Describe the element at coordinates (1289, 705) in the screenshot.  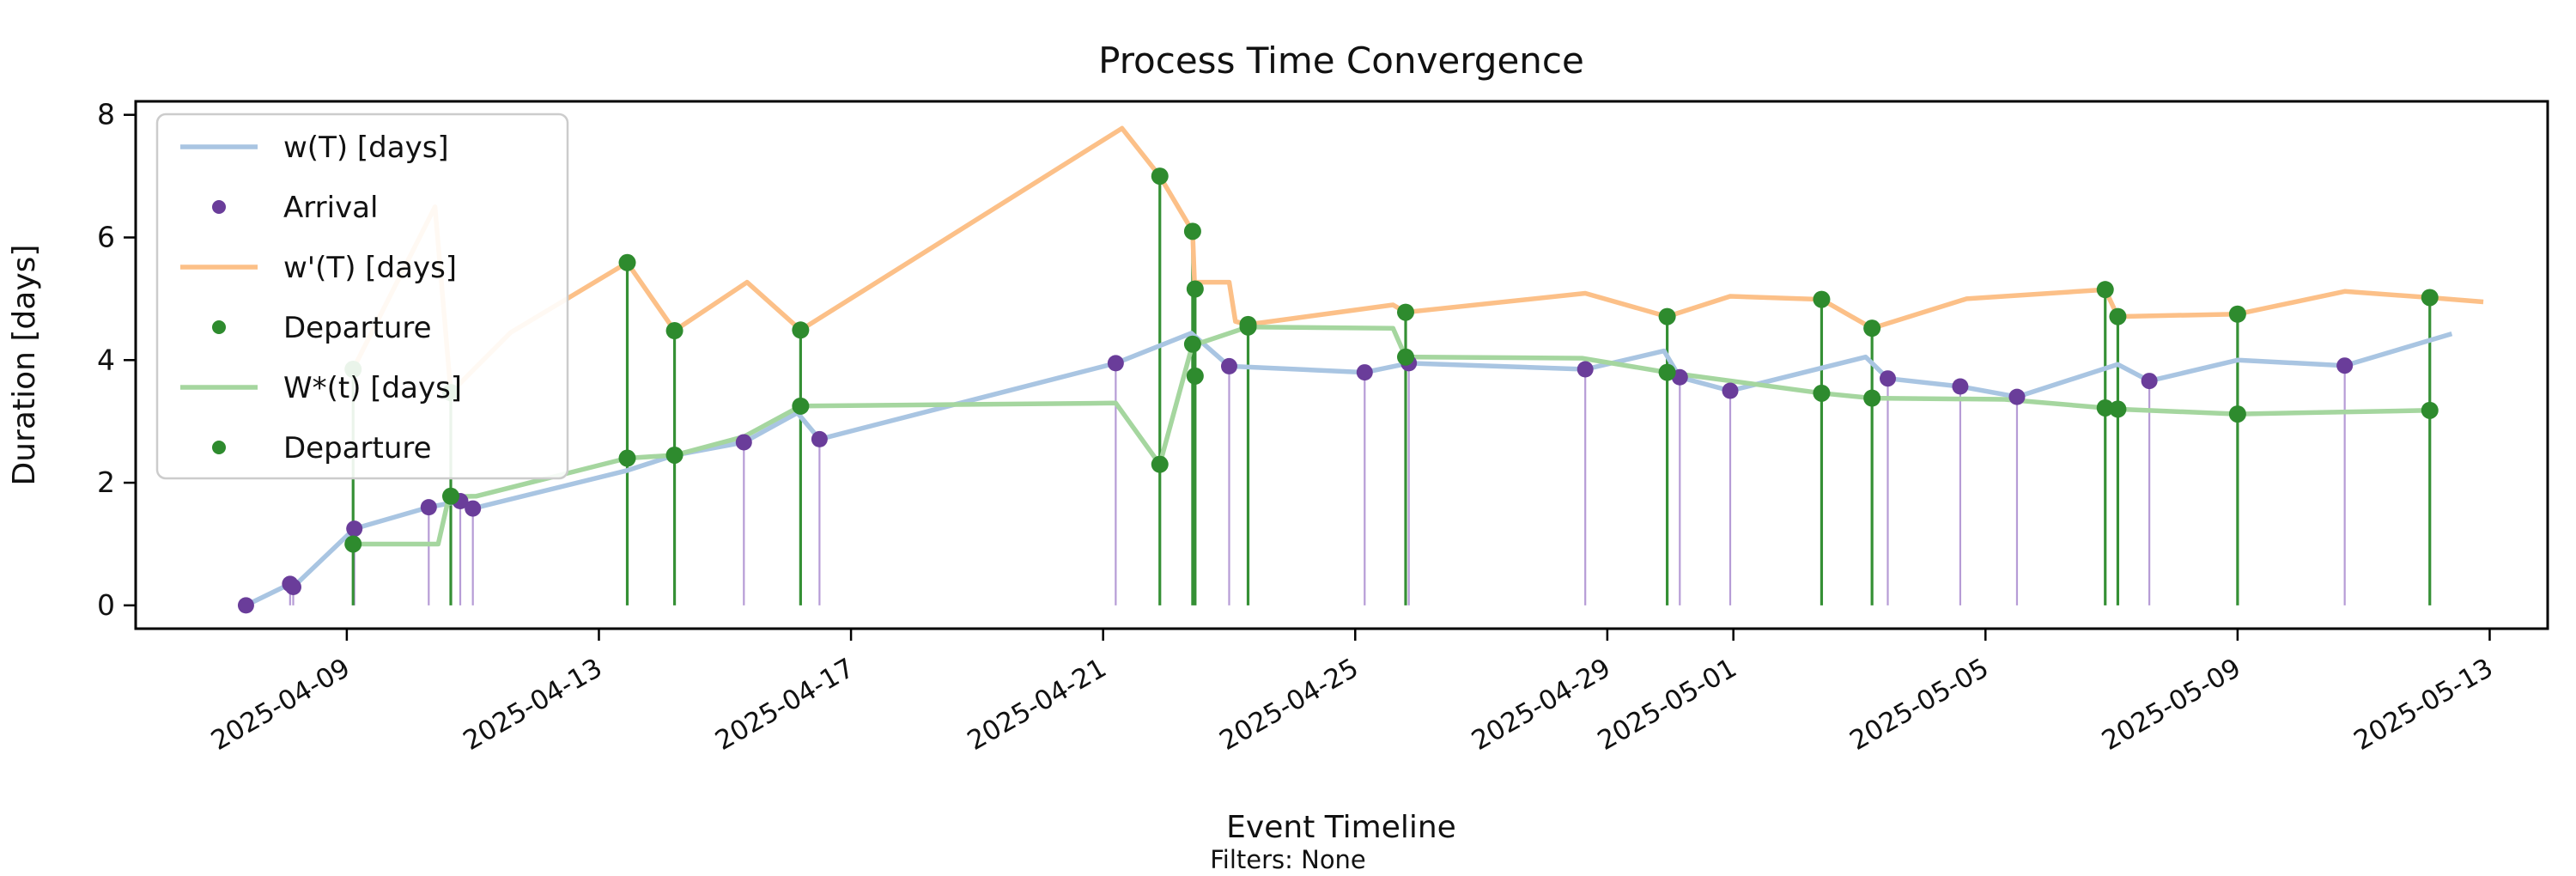
I see `x-tick-label: 2025-04-25` at that location.